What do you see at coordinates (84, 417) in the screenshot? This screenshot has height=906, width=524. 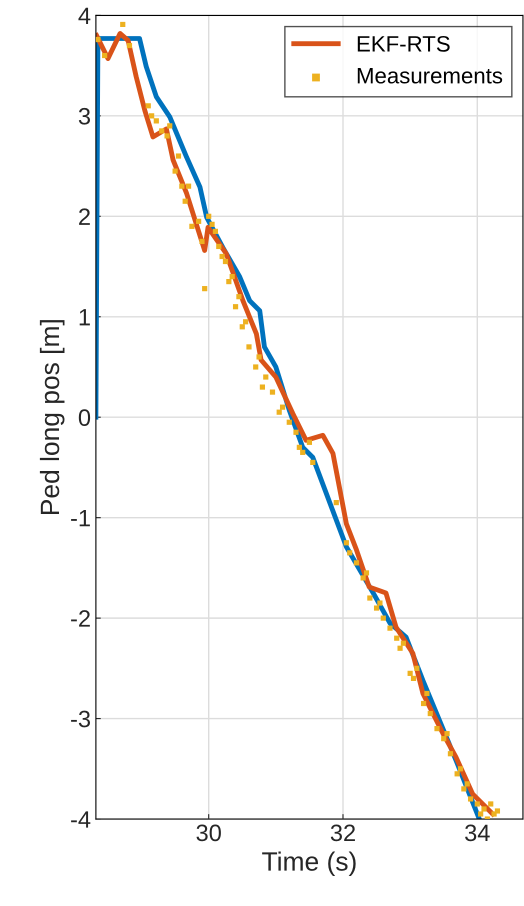 I see `y-tick-label: 0` at bounding box center [84, 417].